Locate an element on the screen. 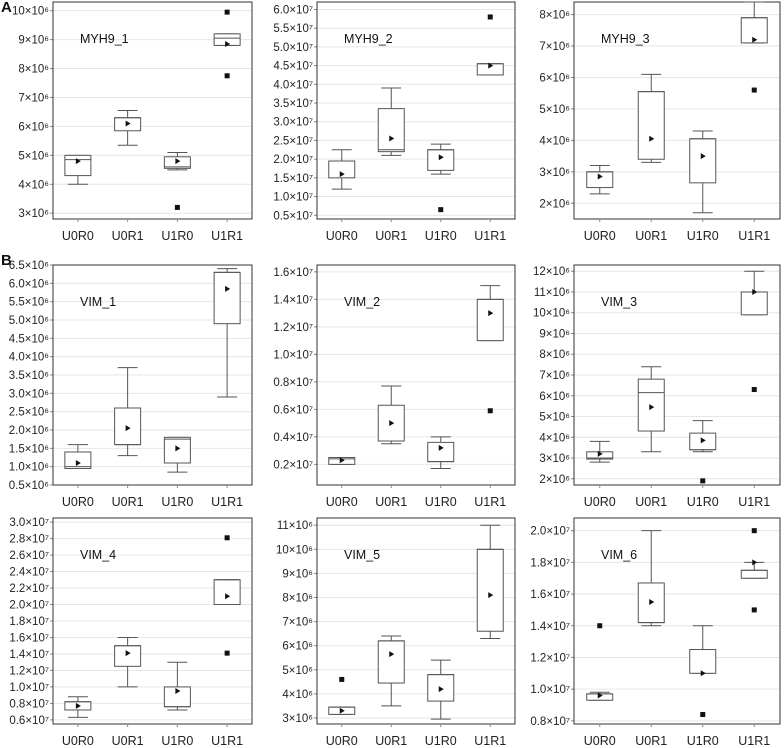 The image size is (784, 748). chart-vim_5-y-tick-label: 8×10⁶ is located at coordinates (297, 599).